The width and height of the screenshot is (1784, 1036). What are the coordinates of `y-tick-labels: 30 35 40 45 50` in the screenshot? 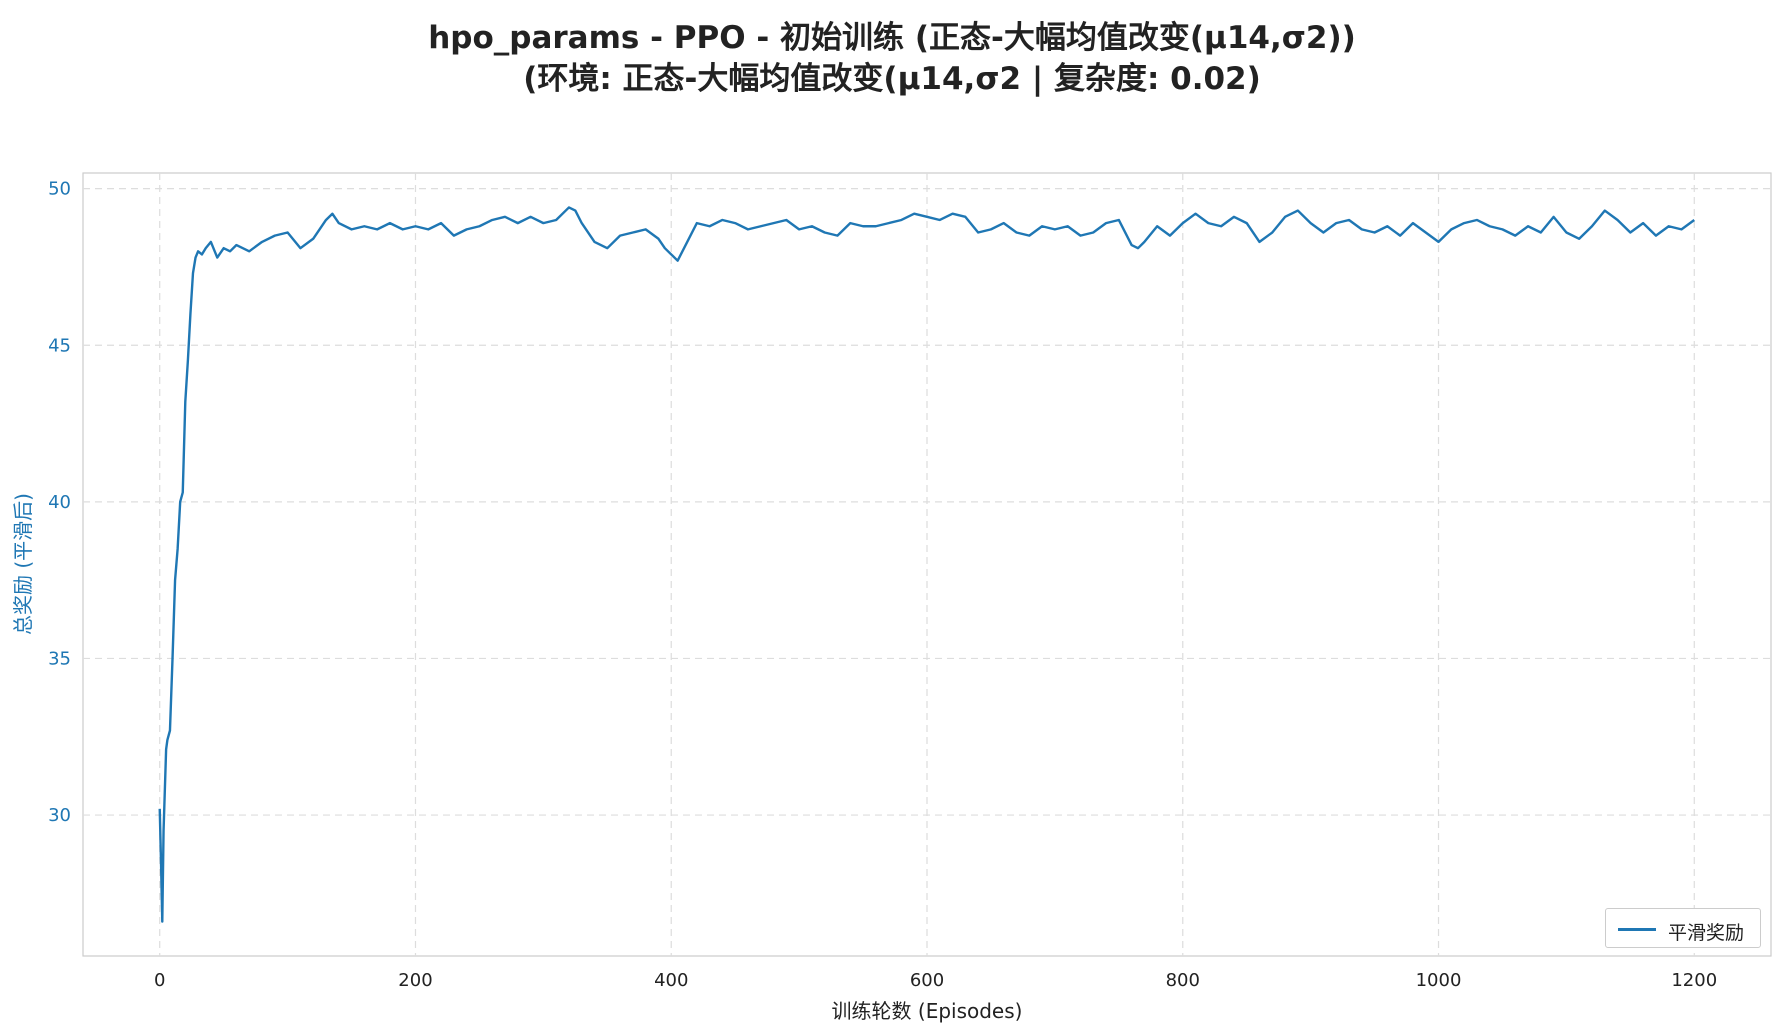 It's located at (59, 502).